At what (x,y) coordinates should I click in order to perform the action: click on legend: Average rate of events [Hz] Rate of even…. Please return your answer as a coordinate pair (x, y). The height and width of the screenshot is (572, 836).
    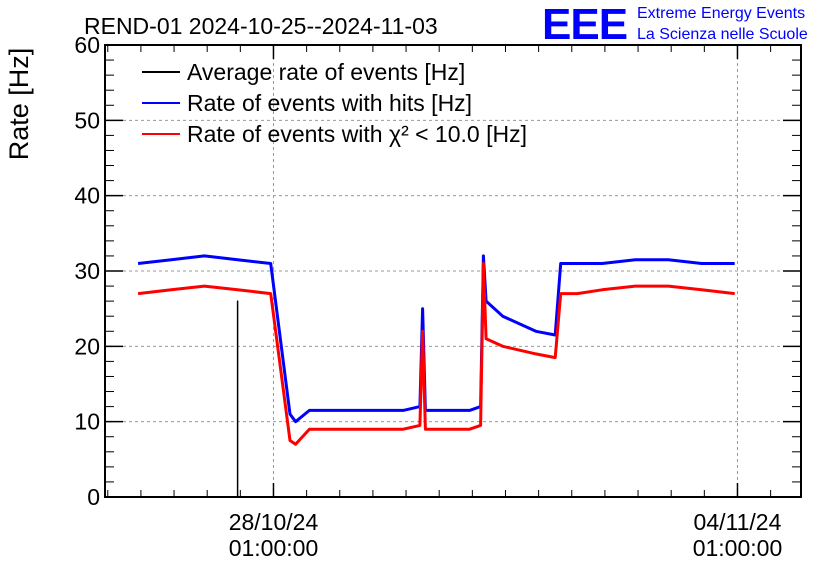
    Looking at the image, I should click on (334, 103).